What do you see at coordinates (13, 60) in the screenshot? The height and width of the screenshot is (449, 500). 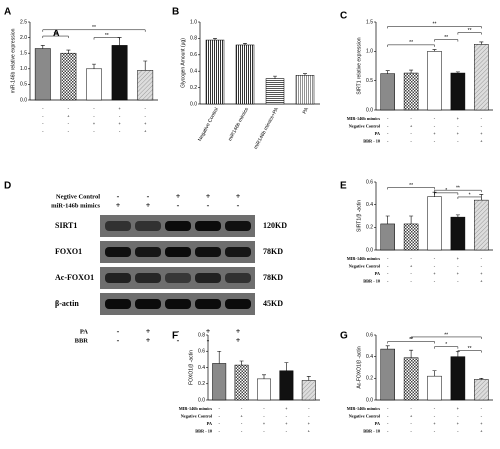 I see `y-axis-label: miR-146b relative expression` at bounding box center [13, 60].